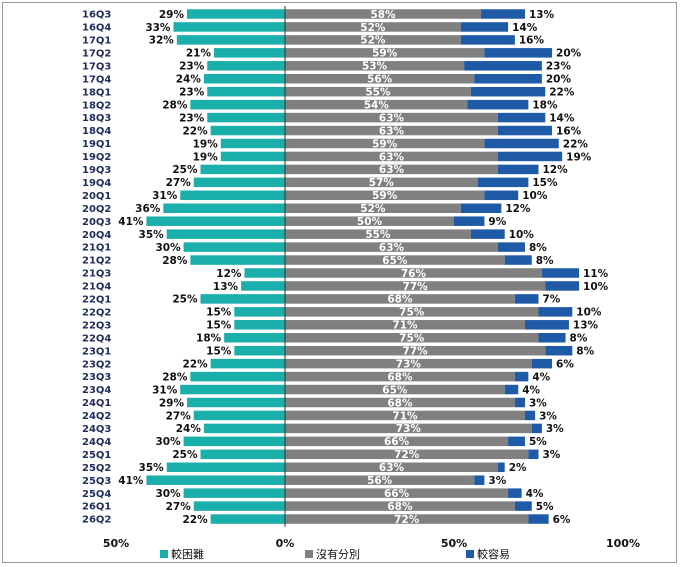  What do you see at coordinates (309, 554) in the screenshot?
I see `legend-swatch` at bounding box center [309, 554].